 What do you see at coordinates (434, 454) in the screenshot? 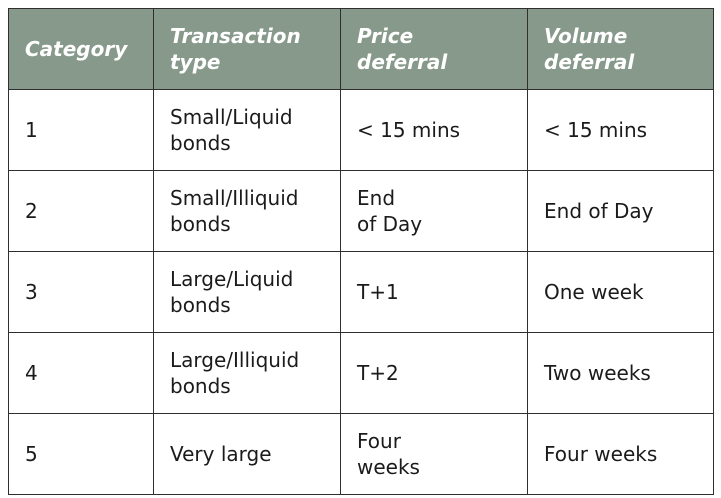
I see `price-deferral-cell: Four weeks` at bounding box center [434, 454].